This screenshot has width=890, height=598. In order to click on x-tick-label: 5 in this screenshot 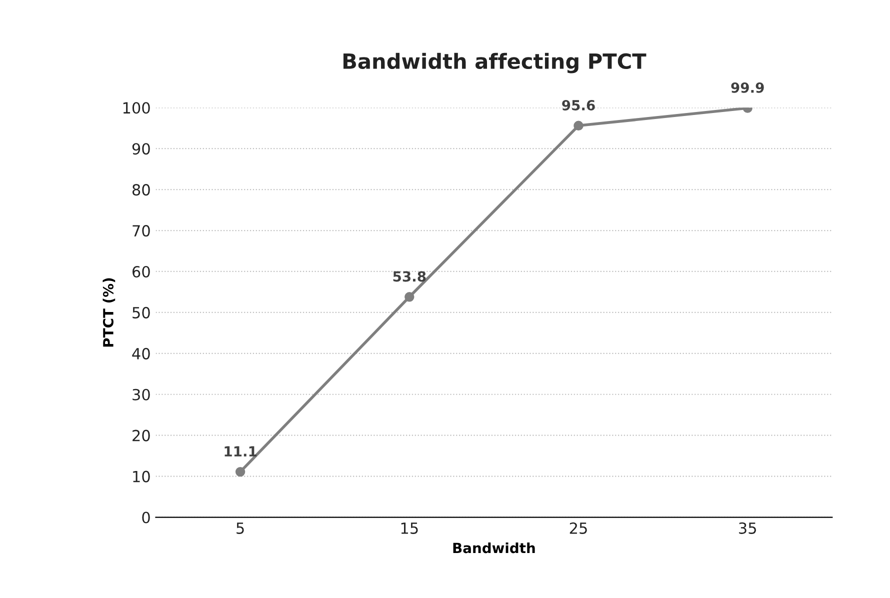, I will do `click(240, 528)`.